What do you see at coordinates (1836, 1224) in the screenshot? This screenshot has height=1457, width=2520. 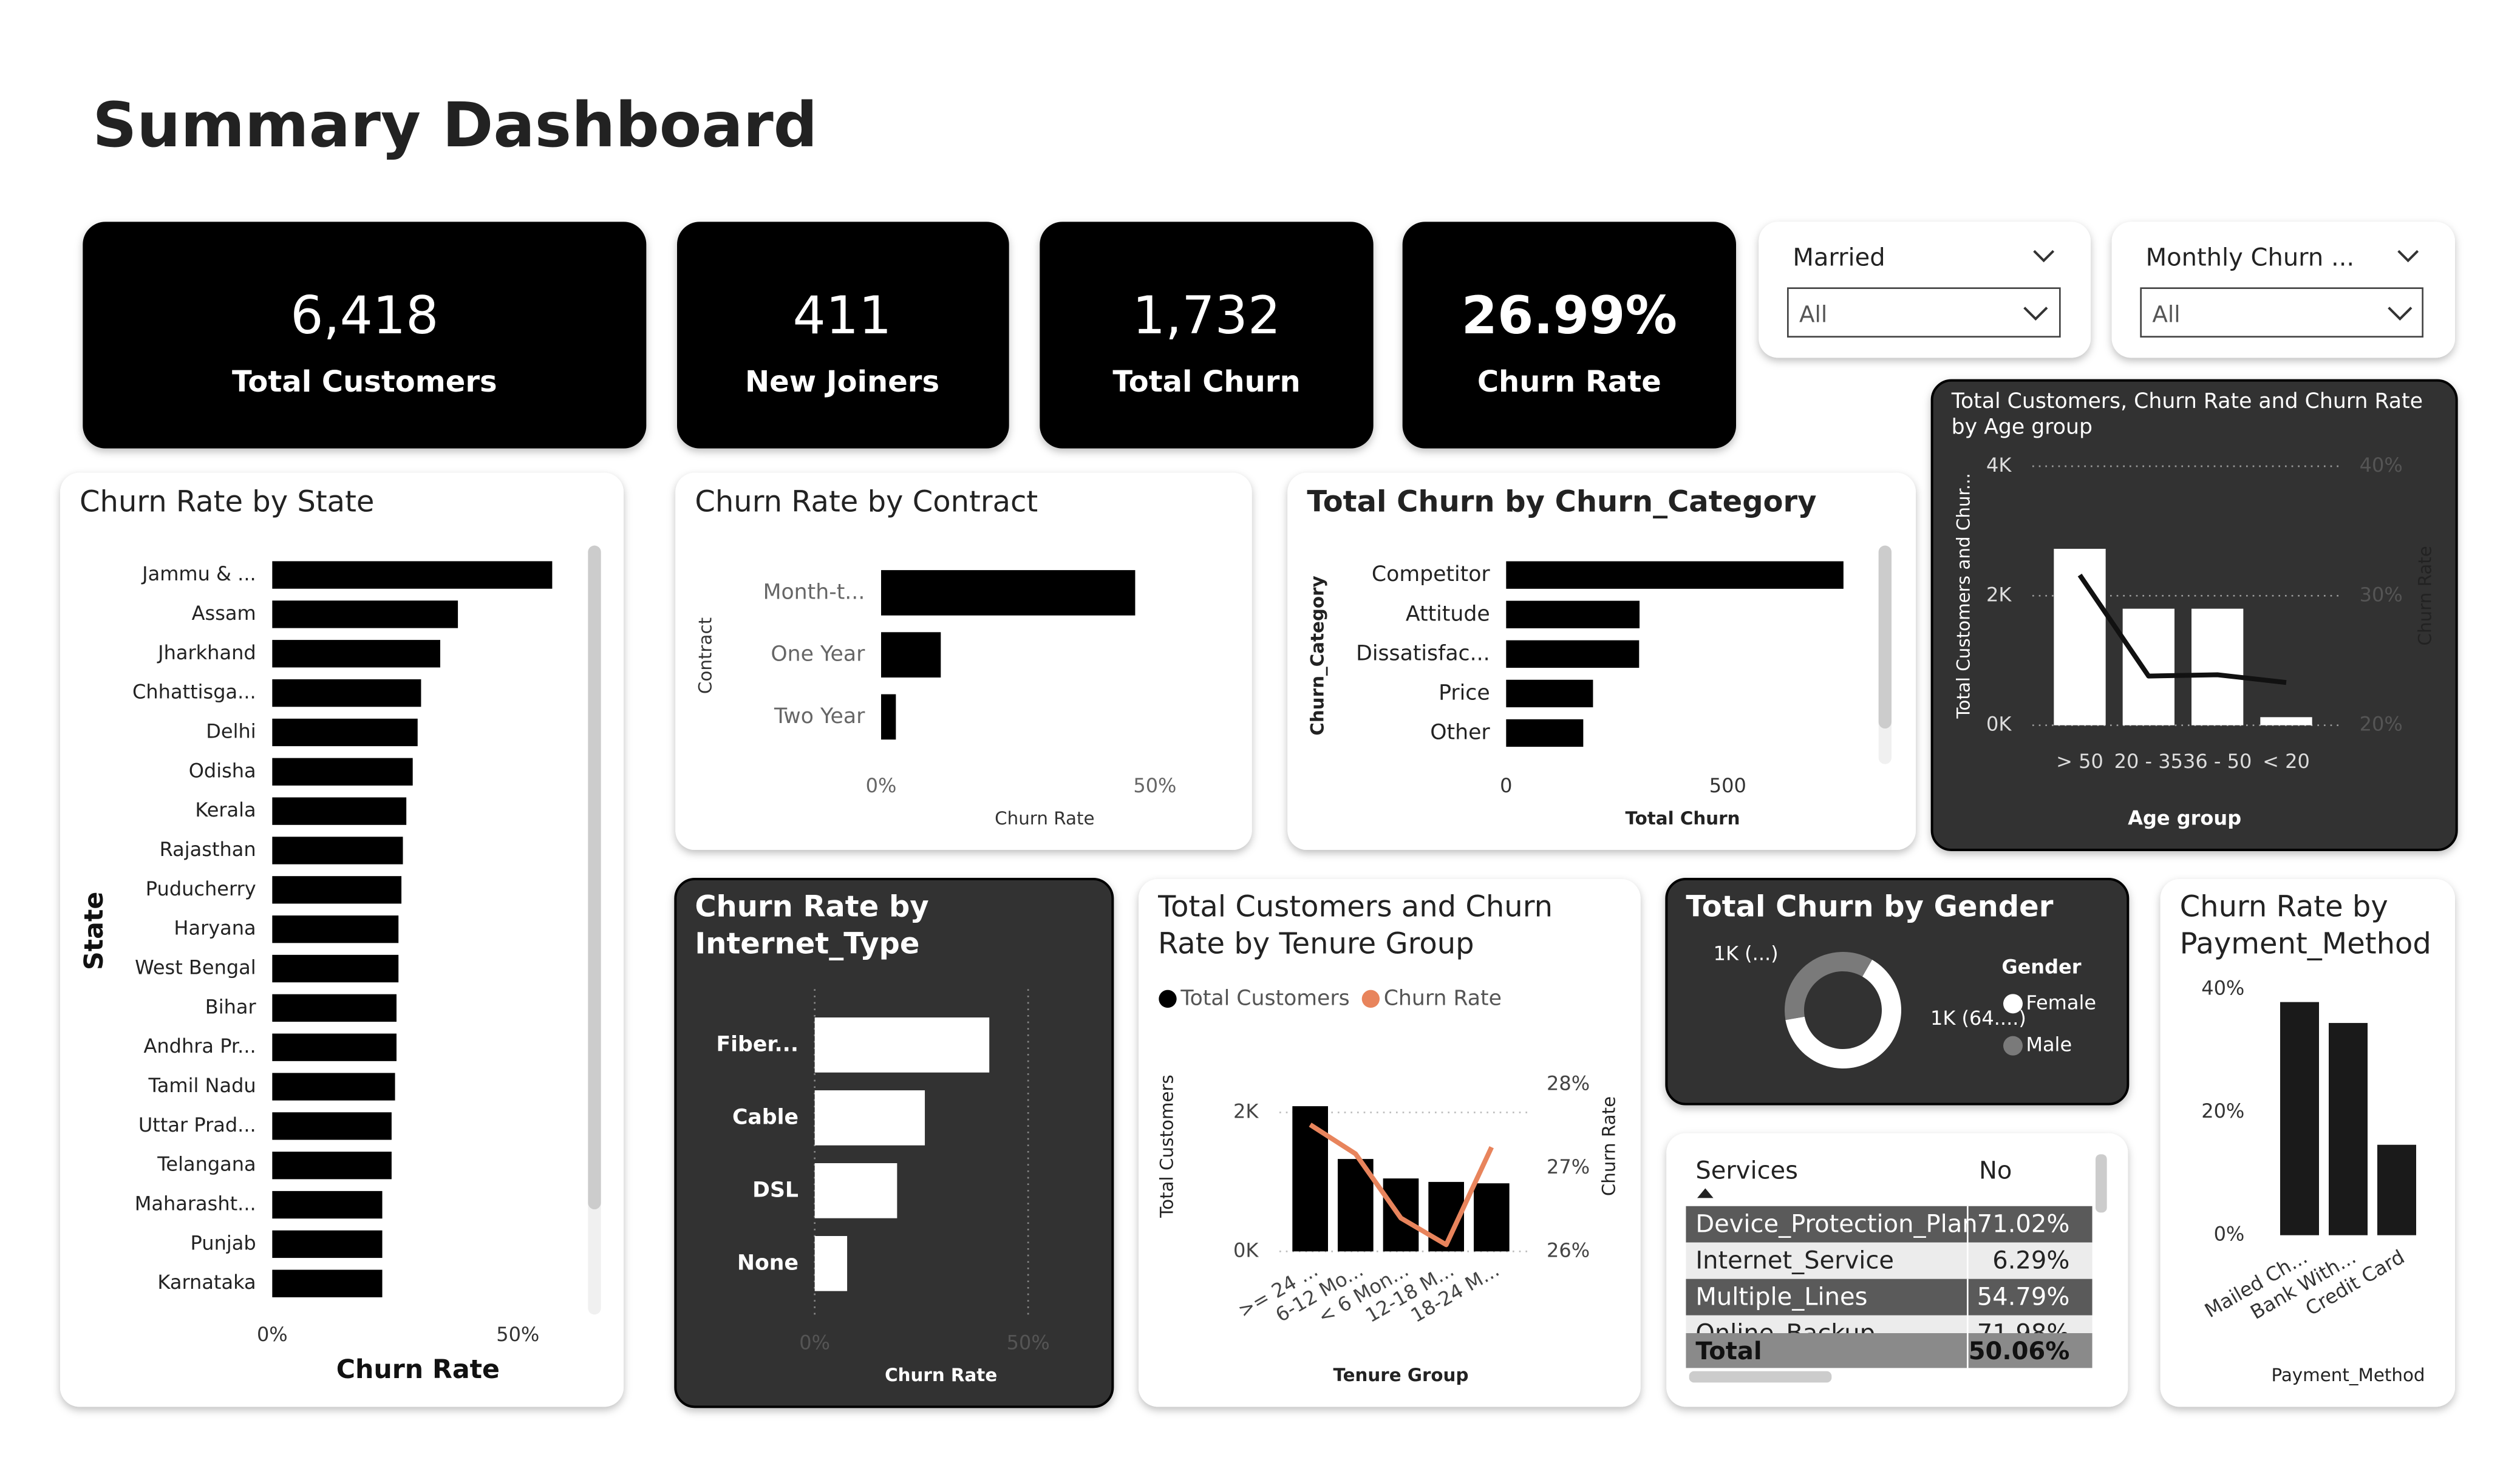 I see `table-cell: Device_Protection_Plan` at bounding box center [1836, 1224].